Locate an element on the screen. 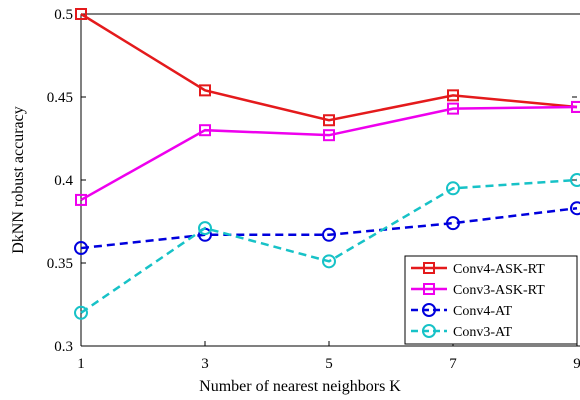 The width and height of the screenshot is (580, 400). x-tick-label: 9 is located at coordinates (576, 364).